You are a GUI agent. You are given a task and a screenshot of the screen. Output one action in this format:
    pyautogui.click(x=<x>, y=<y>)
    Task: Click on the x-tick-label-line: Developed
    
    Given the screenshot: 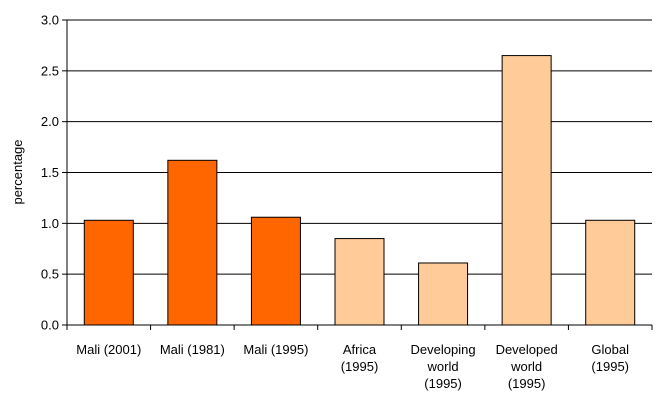 What is the action you would take?
    pyautogui.click(x=527, y=349)
    